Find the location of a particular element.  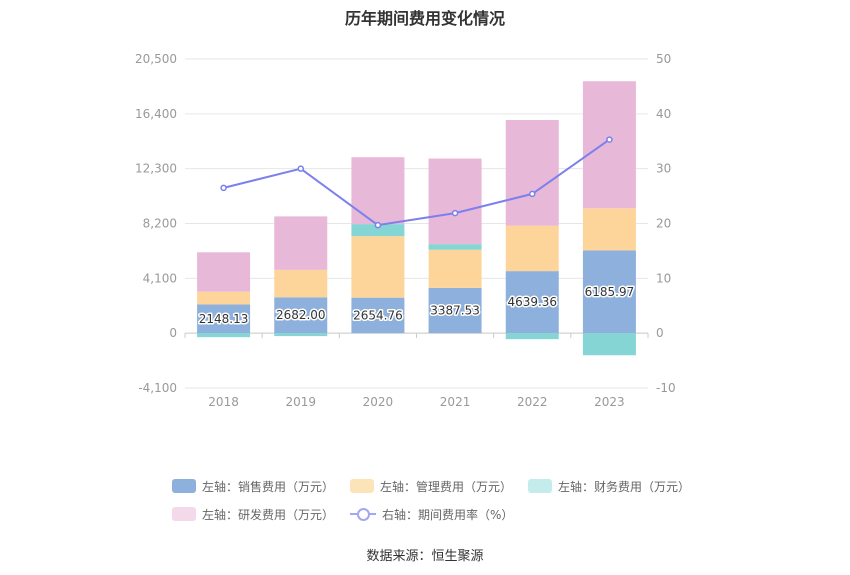

legend-label-rnd: 左轴：研发费用（万元） is located at coordinates (268, 514).